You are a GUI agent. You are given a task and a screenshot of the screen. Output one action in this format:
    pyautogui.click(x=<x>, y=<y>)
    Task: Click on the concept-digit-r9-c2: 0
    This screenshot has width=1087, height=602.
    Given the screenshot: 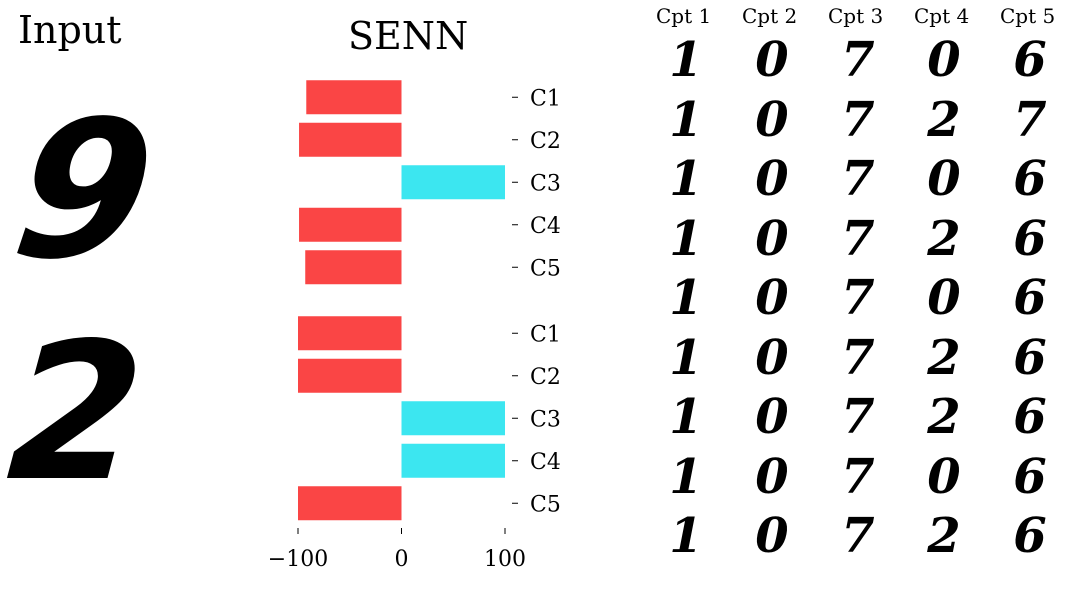 What is the action you would take?
    pyautogui.click(x=772, y=536)
    